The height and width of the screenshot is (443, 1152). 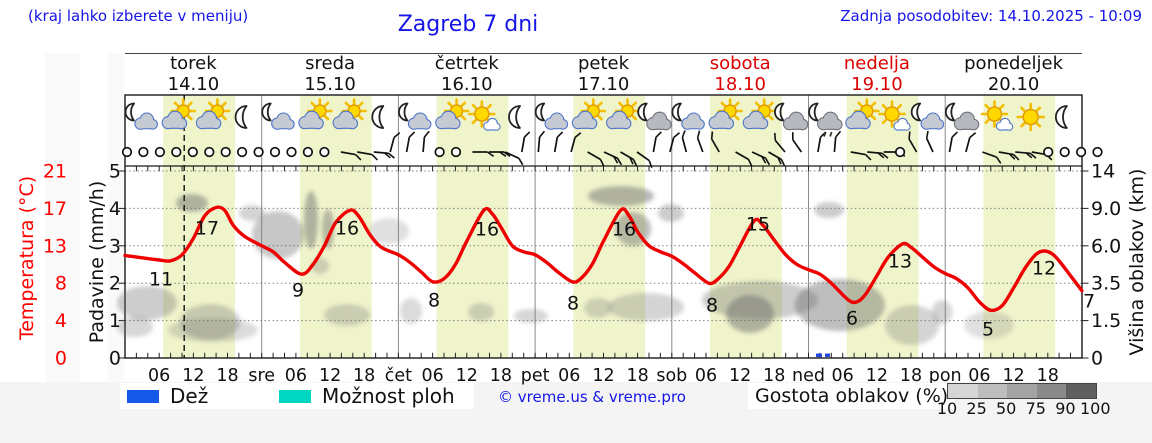 I want to click on legend-rain: Dež, so click(x=200, y=396).